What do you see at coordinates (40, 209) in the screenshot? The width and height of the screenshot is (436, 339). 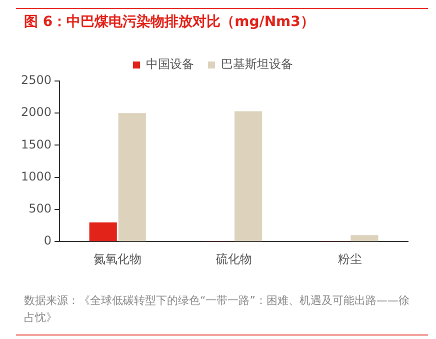 I see `y-tick-label: 500` at bounding box center [40, 209].